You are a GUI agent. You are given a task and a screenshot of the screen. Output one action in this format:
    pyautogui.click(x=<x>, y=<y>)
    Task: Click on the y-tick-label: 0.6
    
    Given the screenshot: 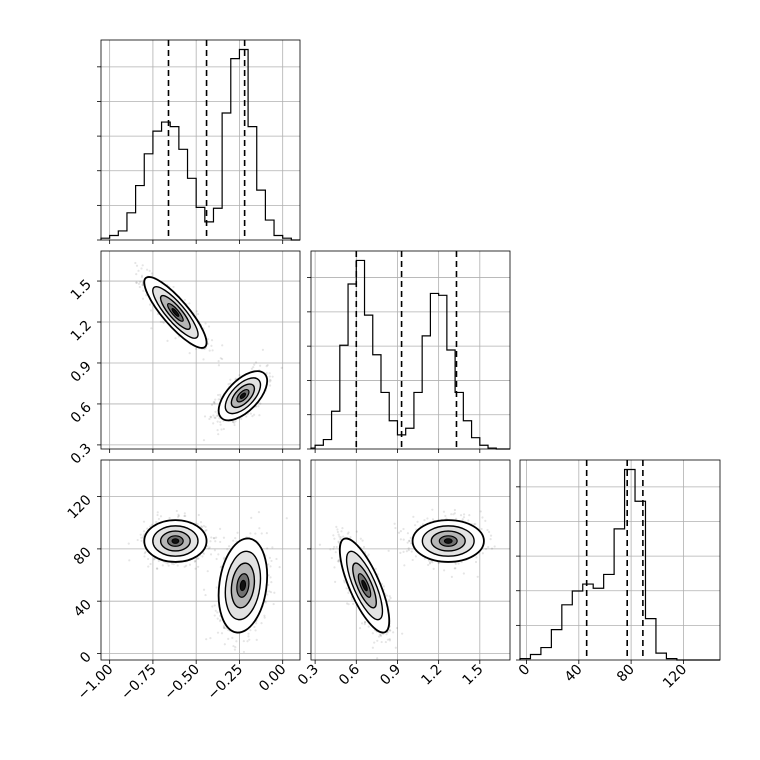 What is the action you would take?
    pyautogui.click(x=81, y=412)
    